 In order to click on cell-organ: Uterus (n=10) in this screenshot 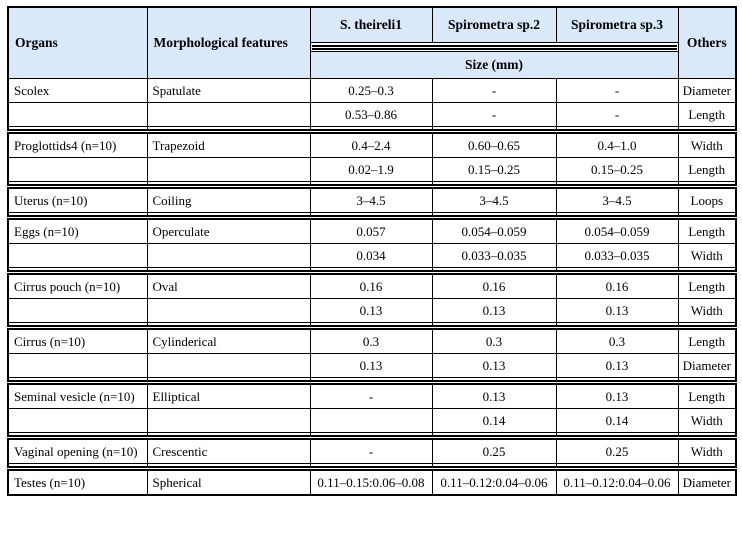, I will do `click(77, 199)`.